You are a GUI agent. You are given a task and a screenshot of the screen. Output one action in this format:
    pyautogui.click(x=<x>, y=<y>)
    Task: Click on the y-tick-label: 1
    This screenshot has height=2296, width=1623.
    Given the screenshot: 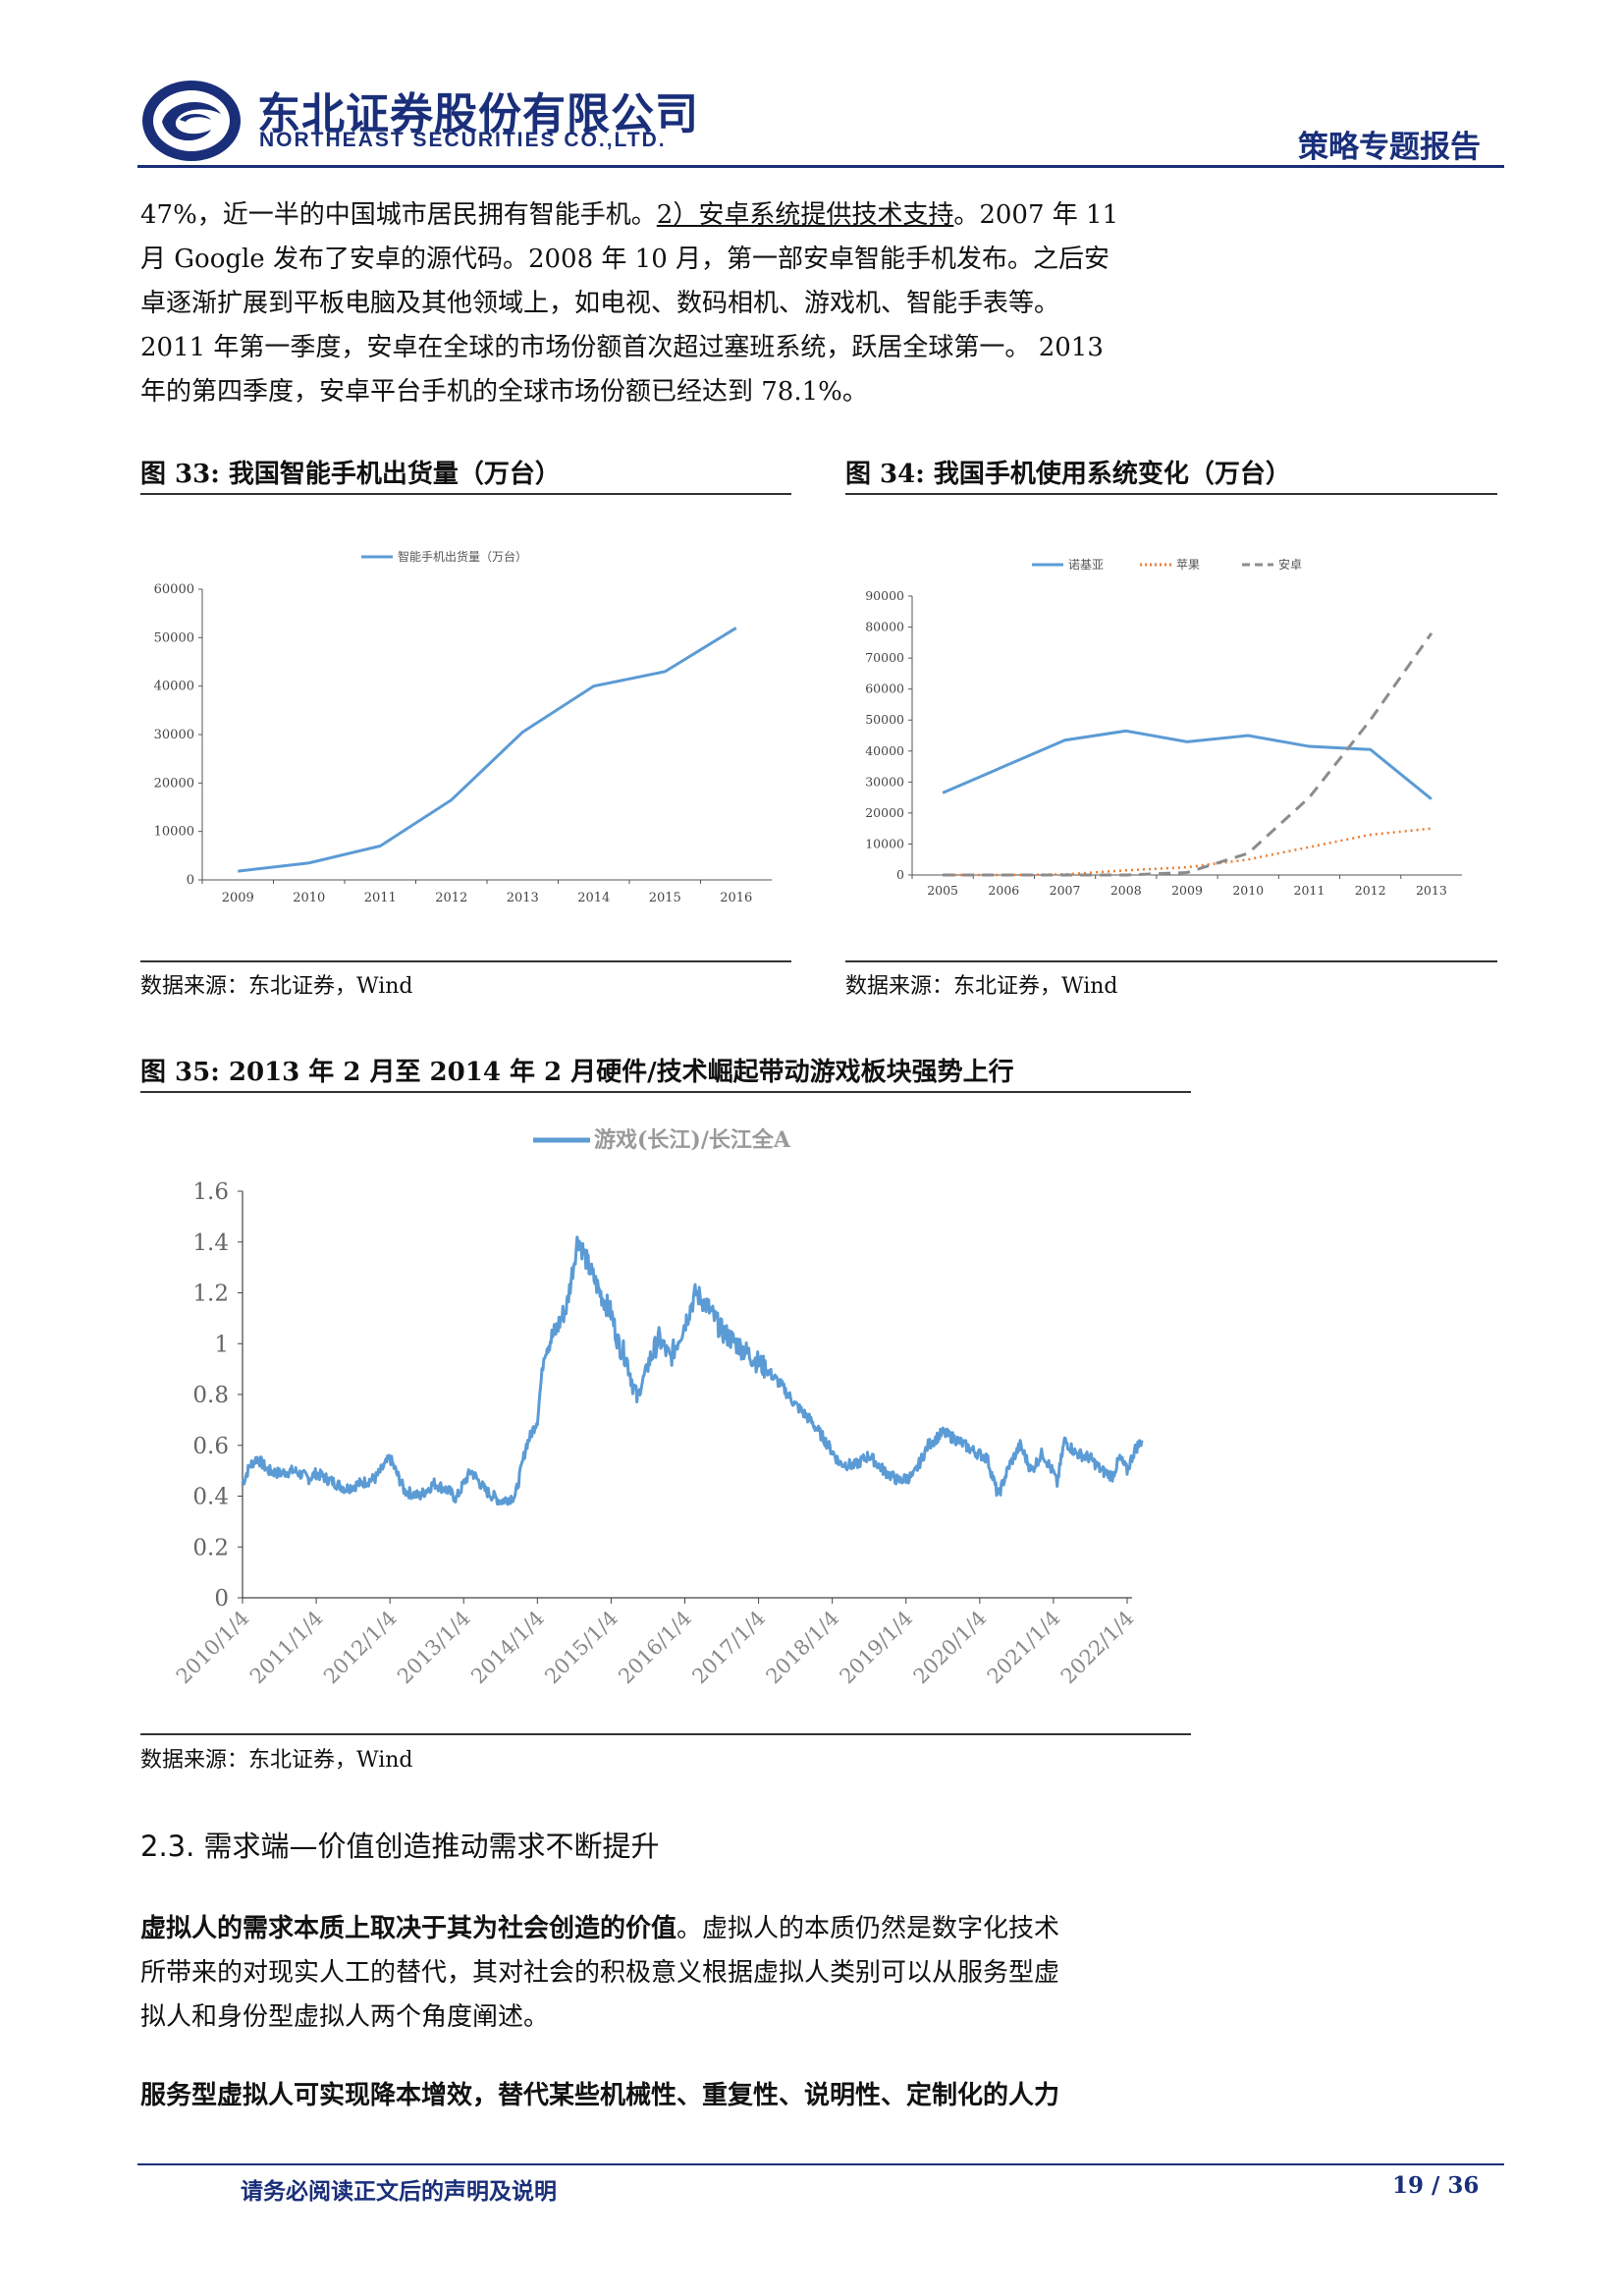 What is the action you would take?
    pyautogui.click(x=221, y=1344)
    